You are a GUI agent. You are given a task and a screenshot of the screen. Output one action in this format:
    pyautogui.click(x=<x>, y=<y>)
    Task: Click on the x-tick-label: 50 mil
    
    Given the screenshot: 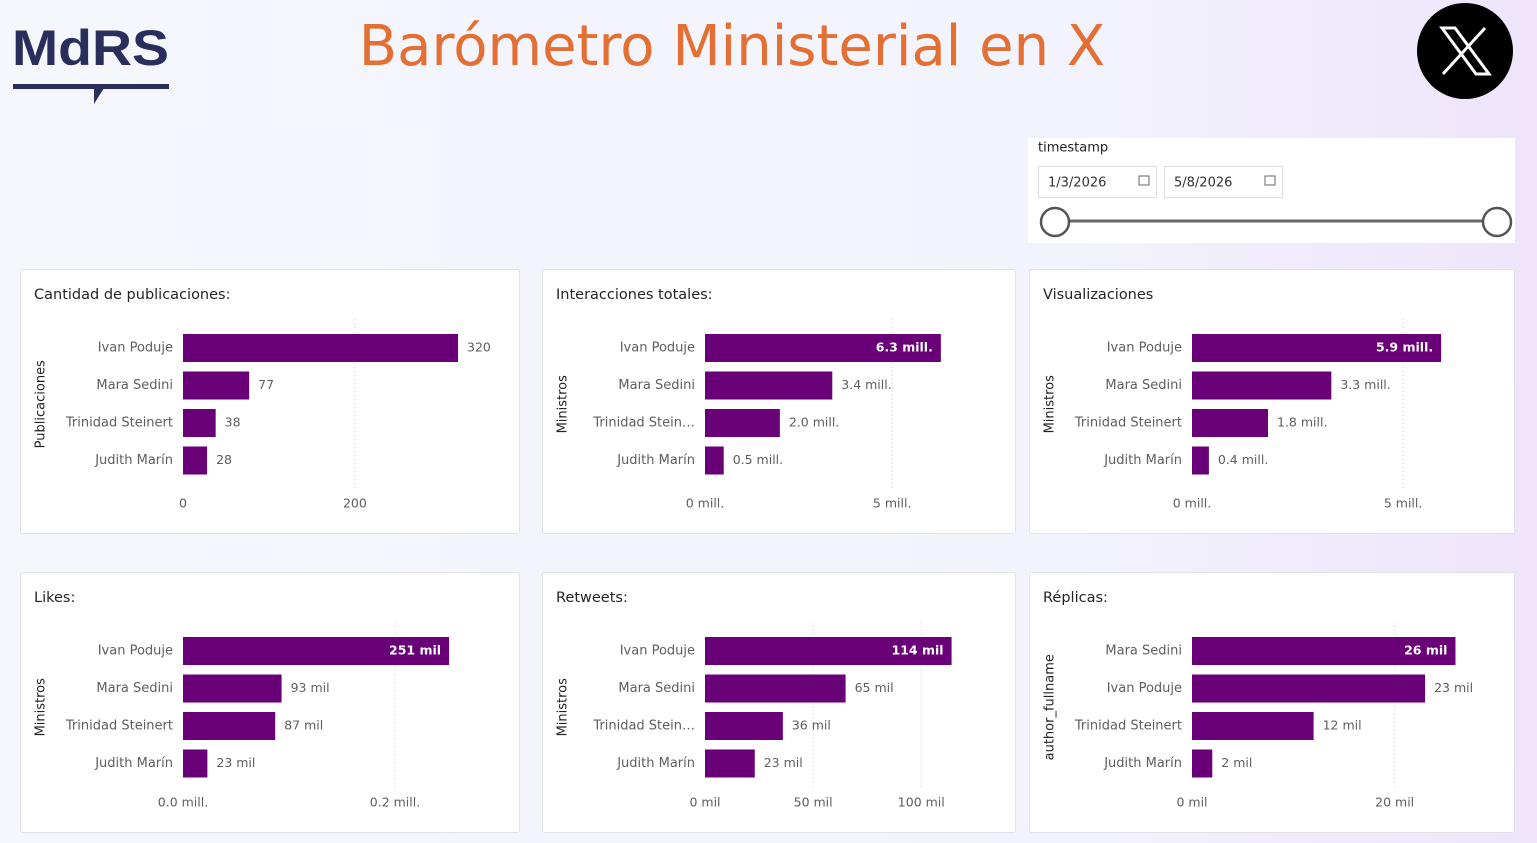 What is the action you would take?
    pyautogui.click(x=813, y=802)
    